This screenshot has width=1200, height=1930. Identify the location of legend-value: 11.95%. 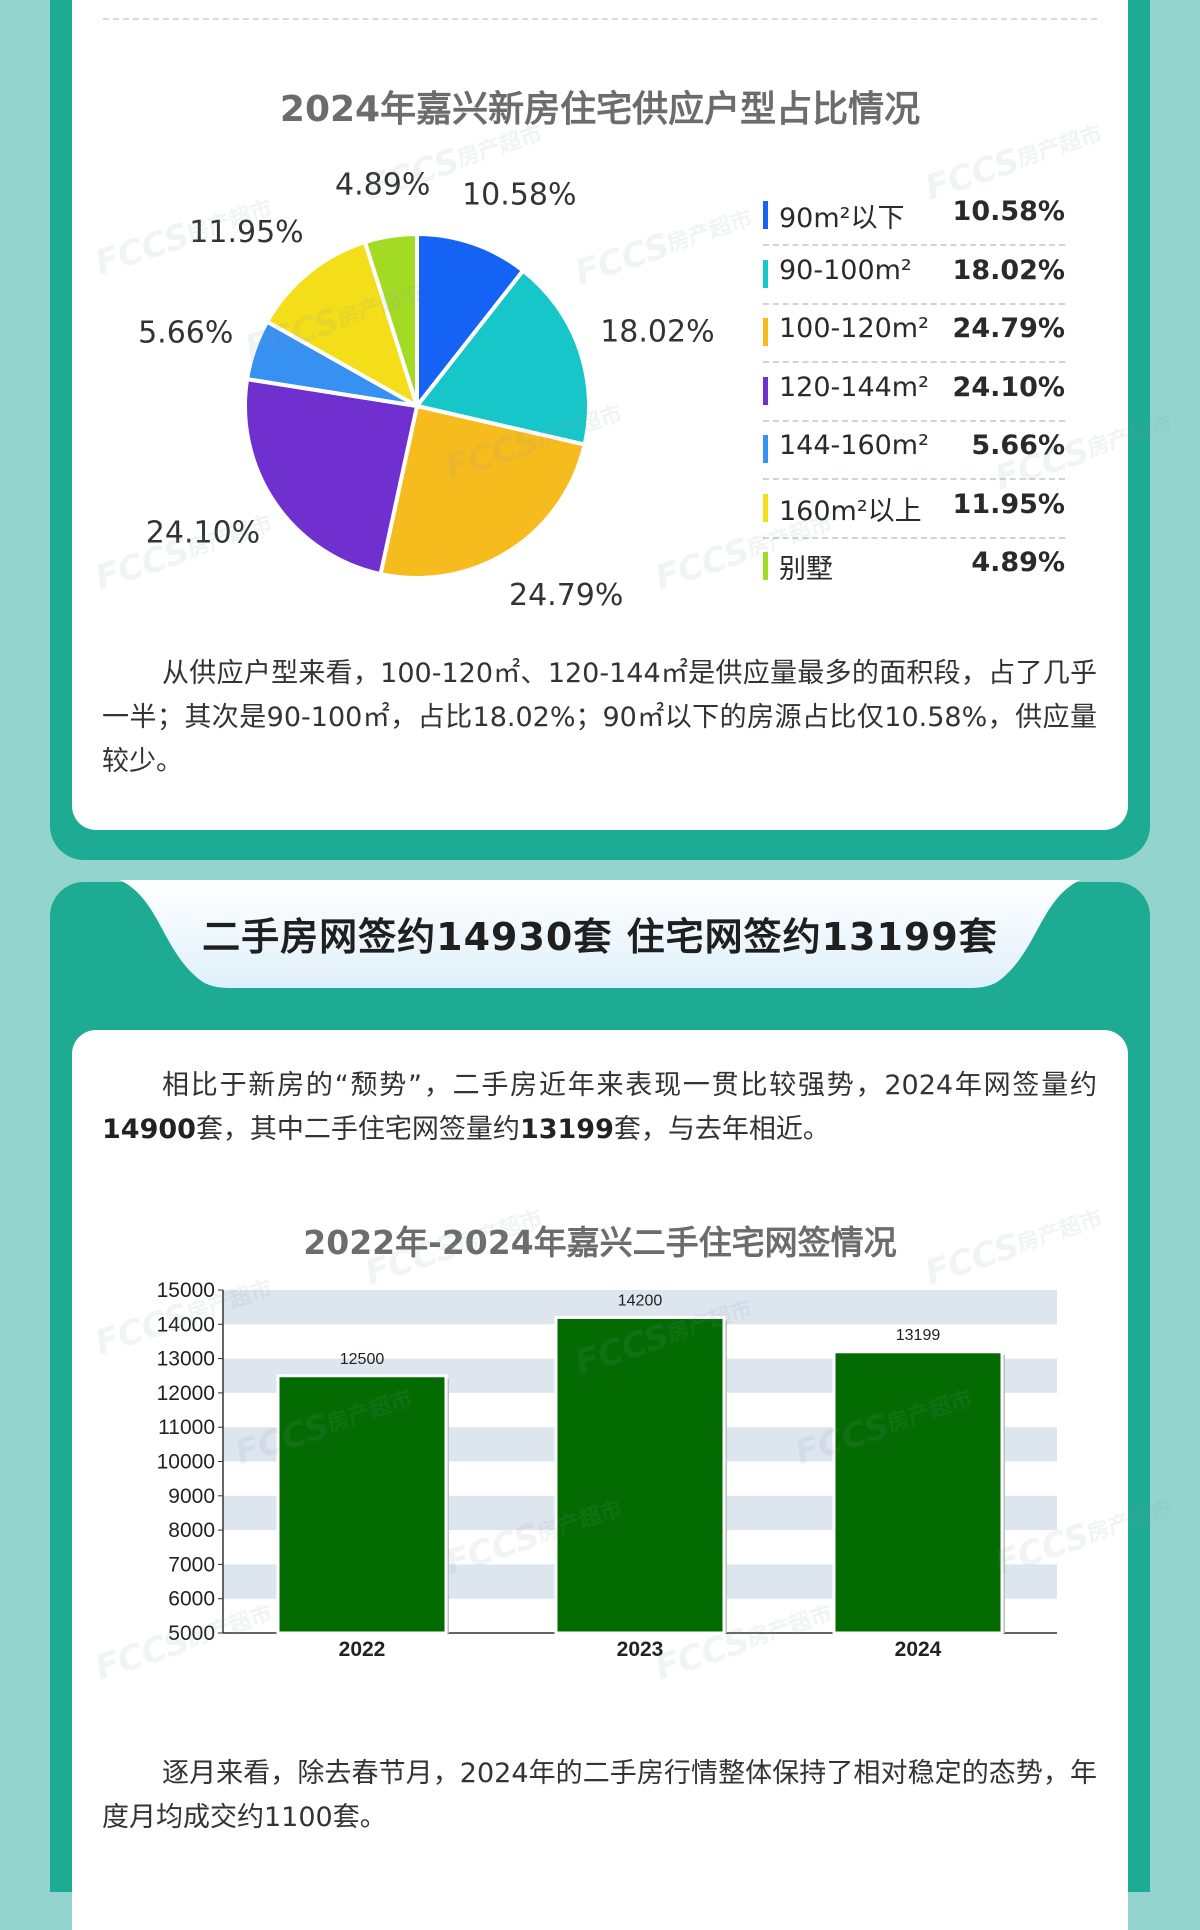
(1008, 504).